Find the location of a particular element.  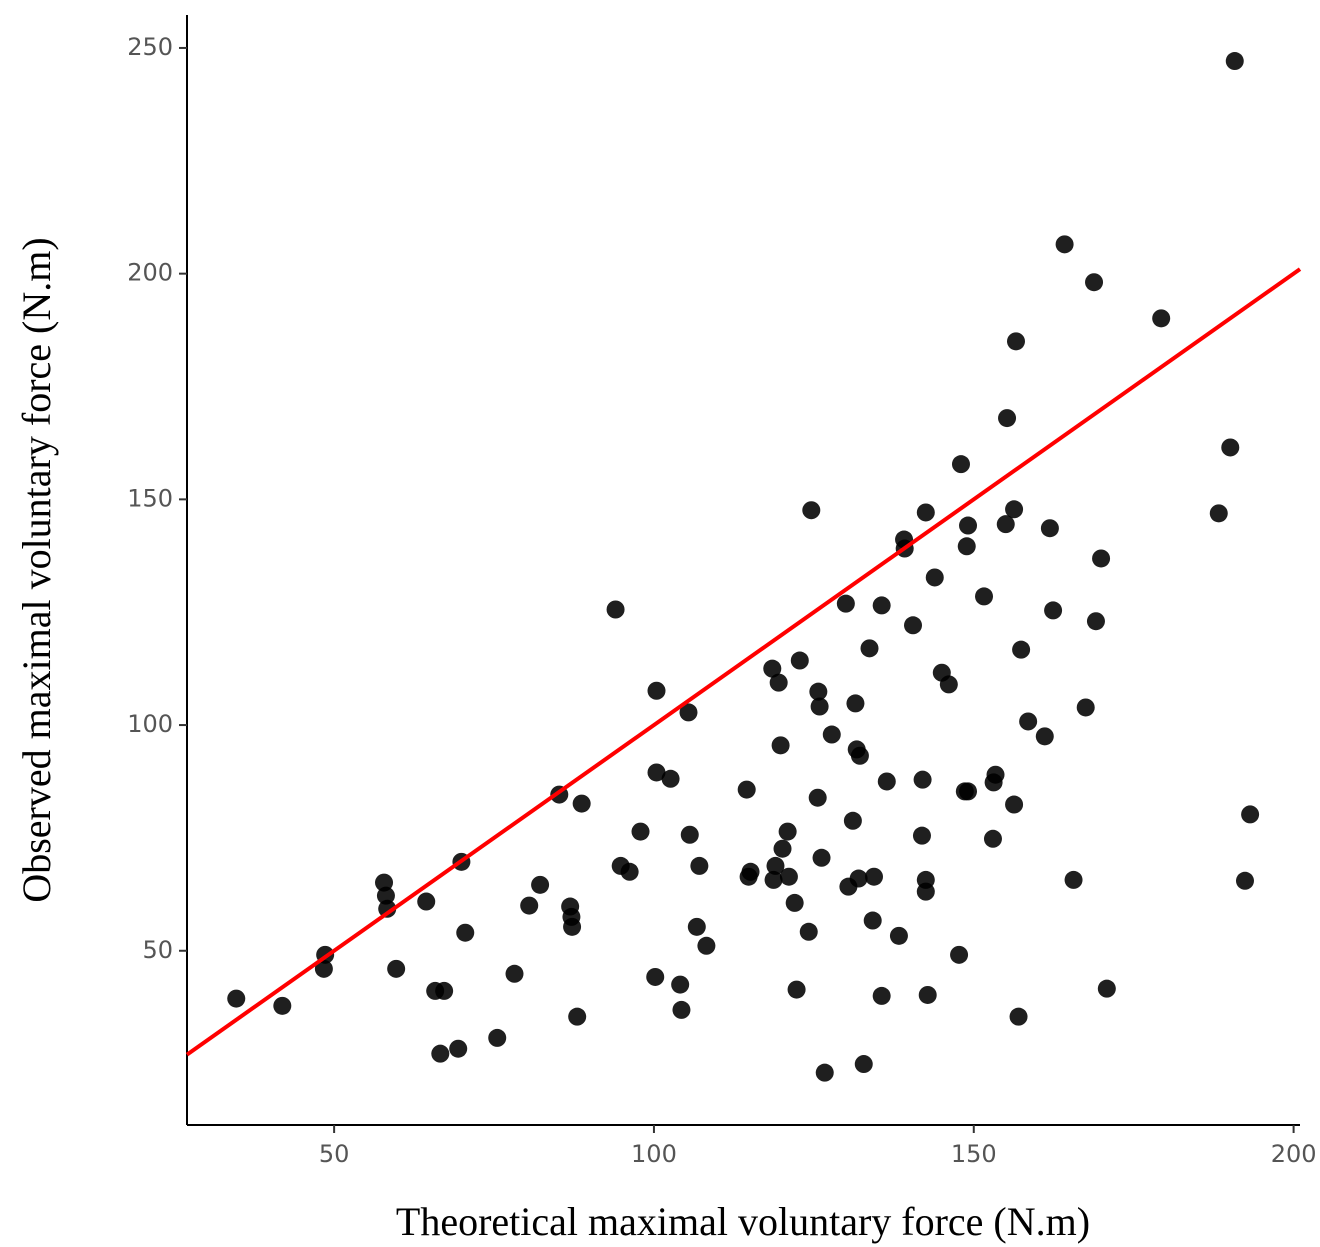

y-tick-label: 250 is located at coordinates (150, 47).